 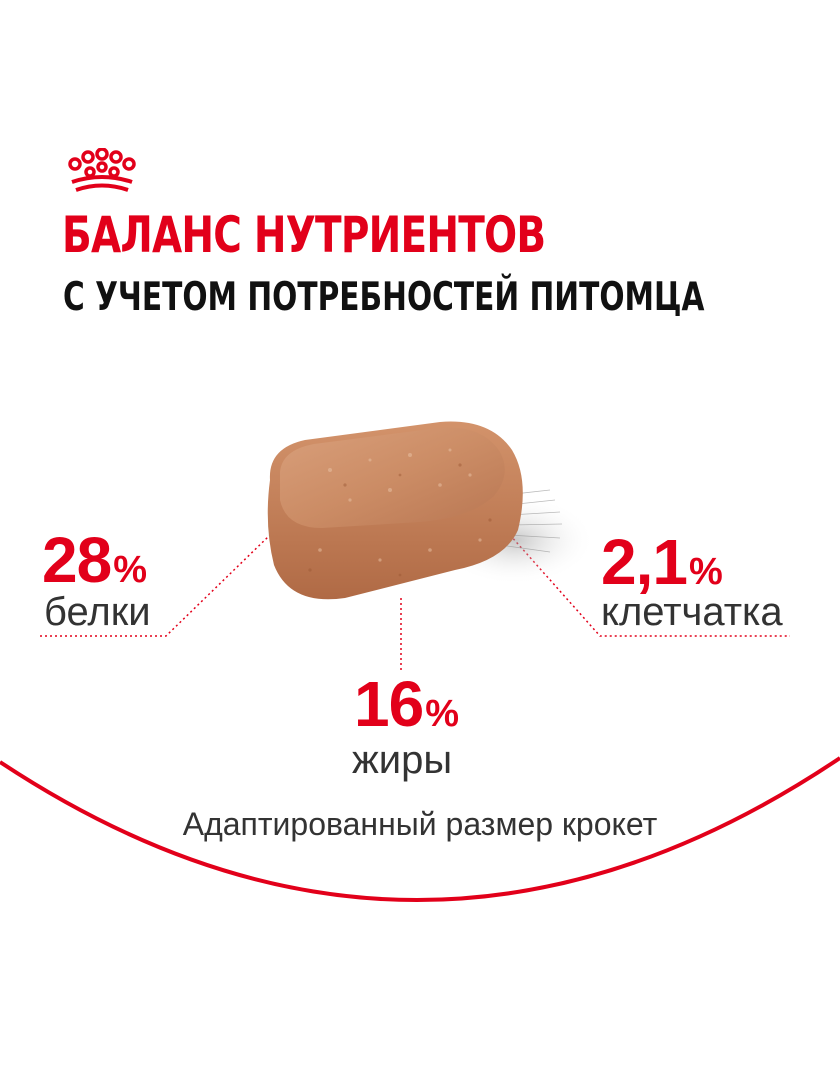 I want to click on page-subtitle: С УЧЕТОМ ПОТРЕБНОСТЕЙ ПИТОМЦА, so click(x=384, y=297).